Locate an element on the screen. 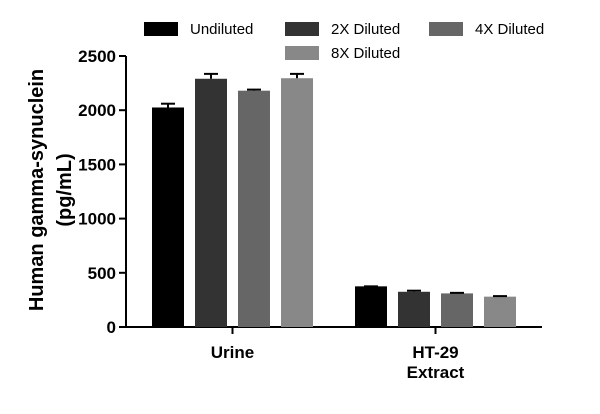 The height and width of the screenshot is (414, 600). legend-label: 2X Diluted is located at coordinates (365, 29).